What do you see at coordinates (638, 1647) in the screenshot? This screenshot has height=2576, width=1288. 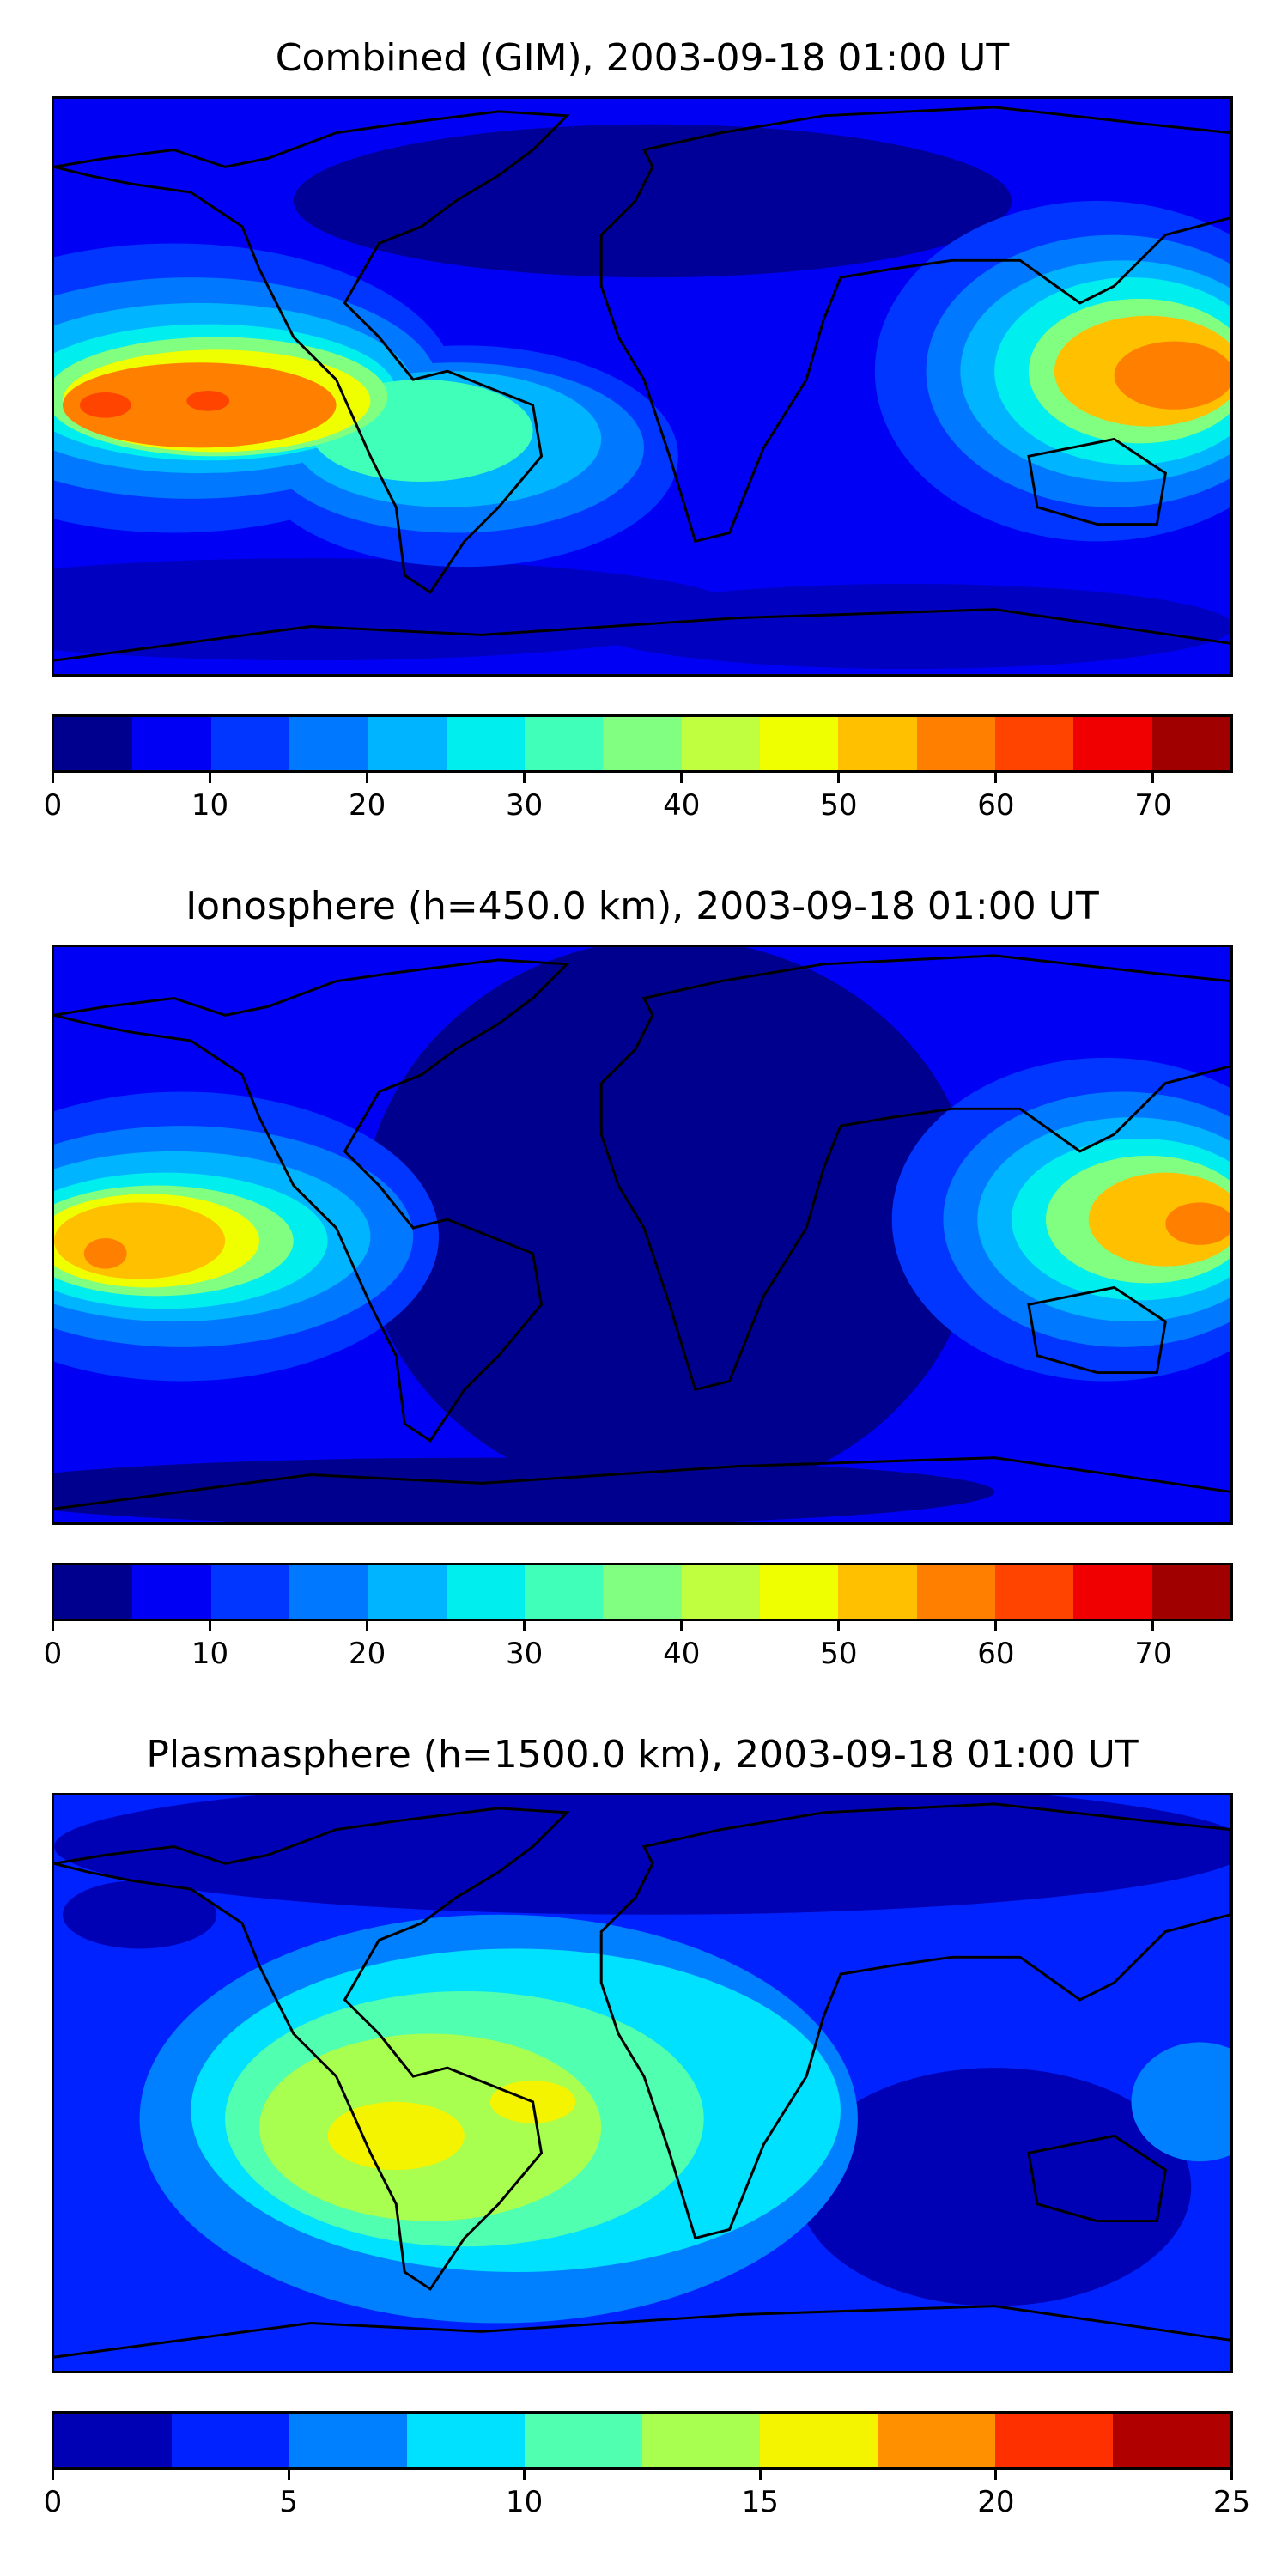 I see `colorbar-ticks-ionosphere: 0 10 20 30 40 50 60 70` at bounding box center [638, 1647].